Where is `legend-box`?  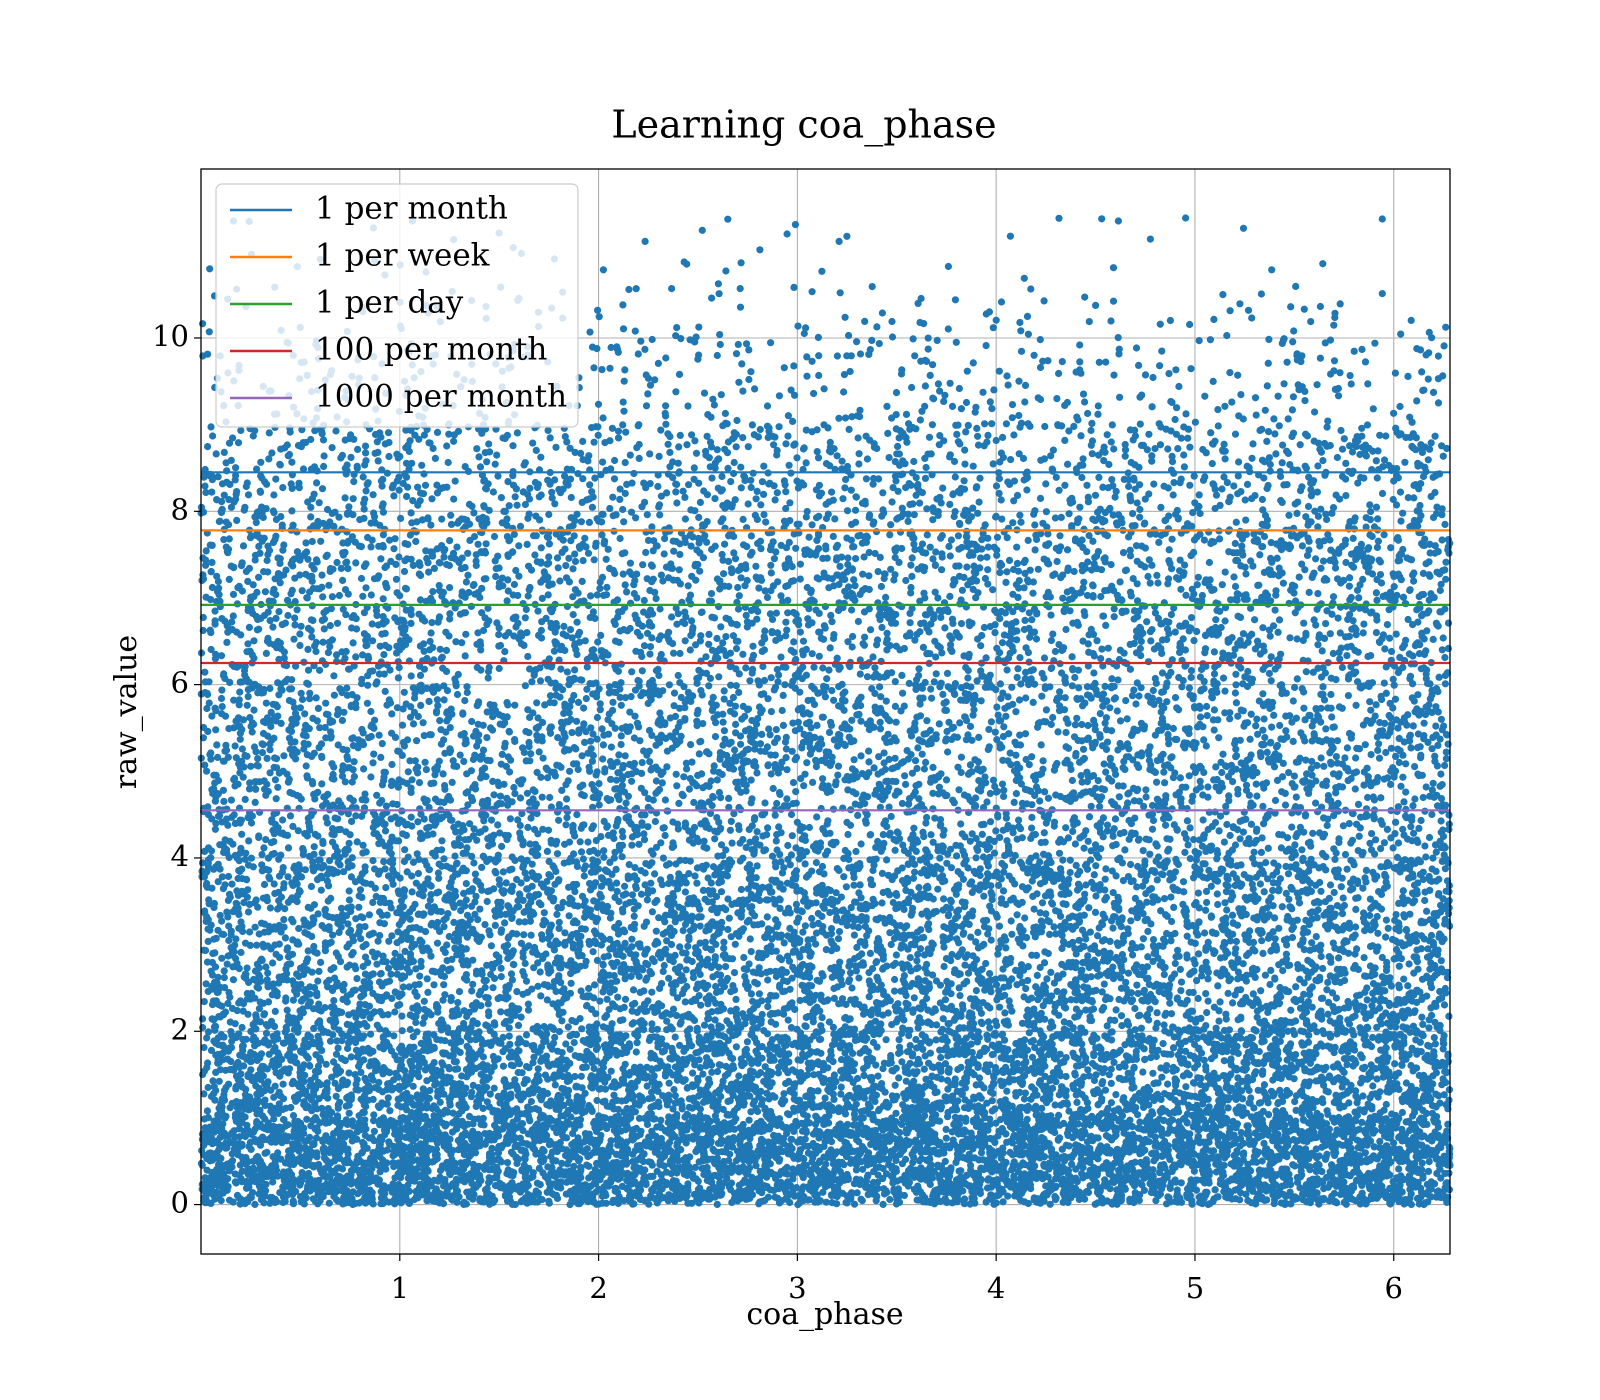
legend-box is located at coordinates (397, 305).